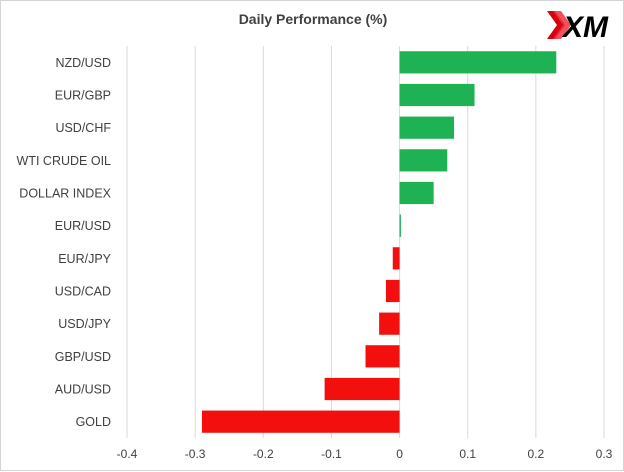  I want to click on category-label: DOLLAR INDEX, so click(65, 194).